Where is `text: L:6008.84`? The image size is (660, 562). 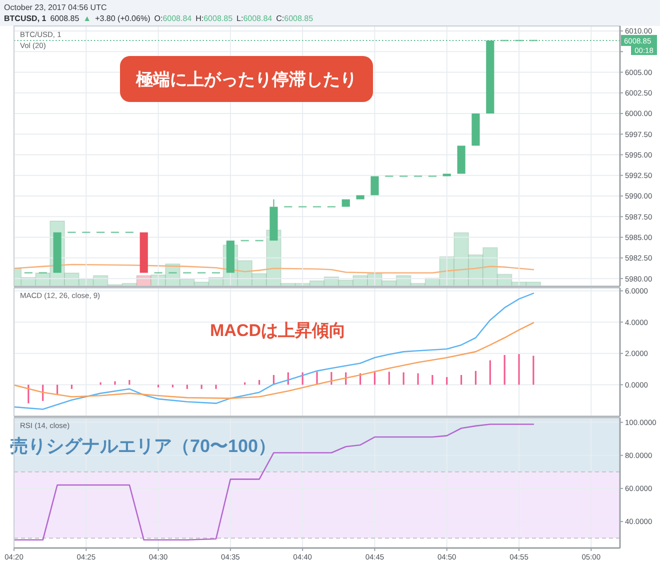 text: L:6008.84 is located at coordinates (254, 18).